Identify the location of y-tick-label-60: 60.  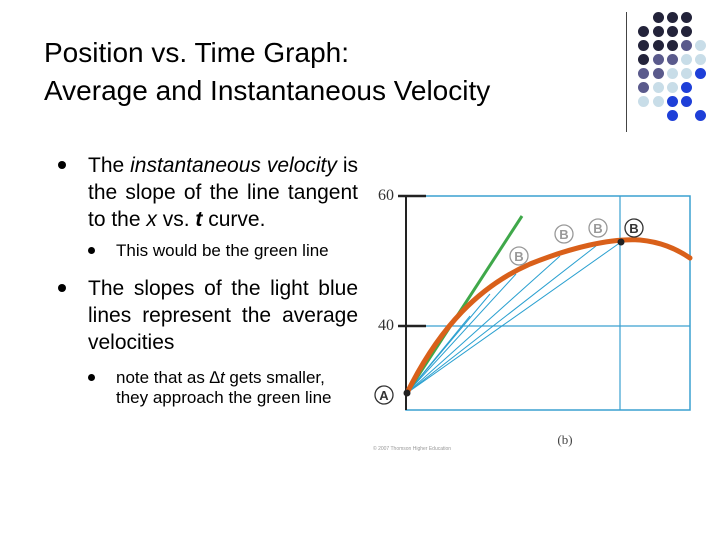
(386, 195).